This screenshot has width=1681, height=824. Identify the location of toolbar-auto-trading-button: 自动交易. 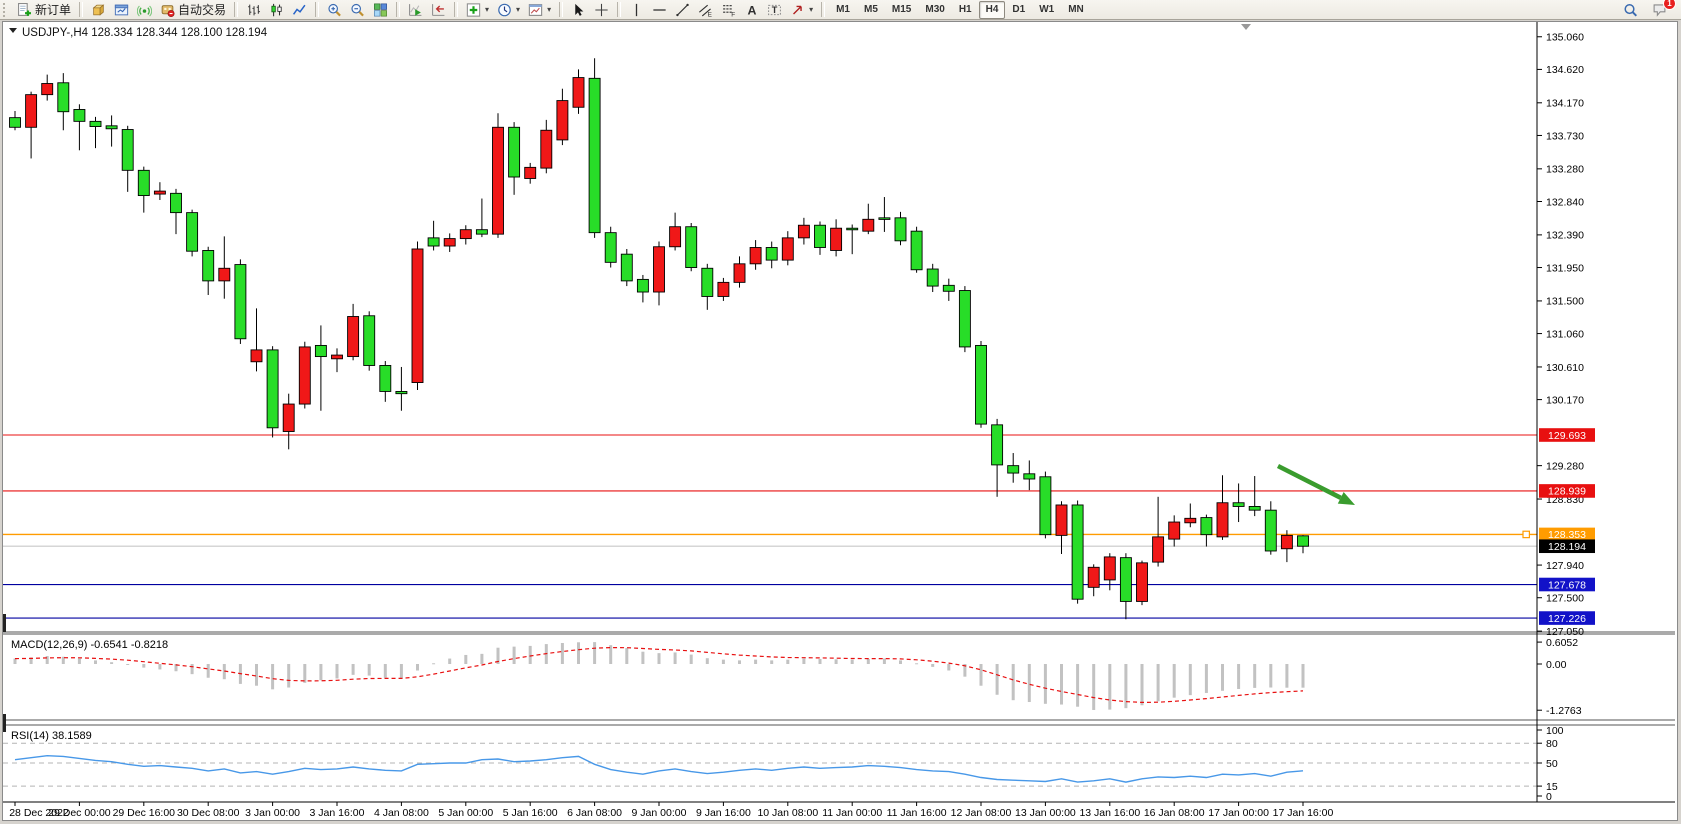
(193, 9).